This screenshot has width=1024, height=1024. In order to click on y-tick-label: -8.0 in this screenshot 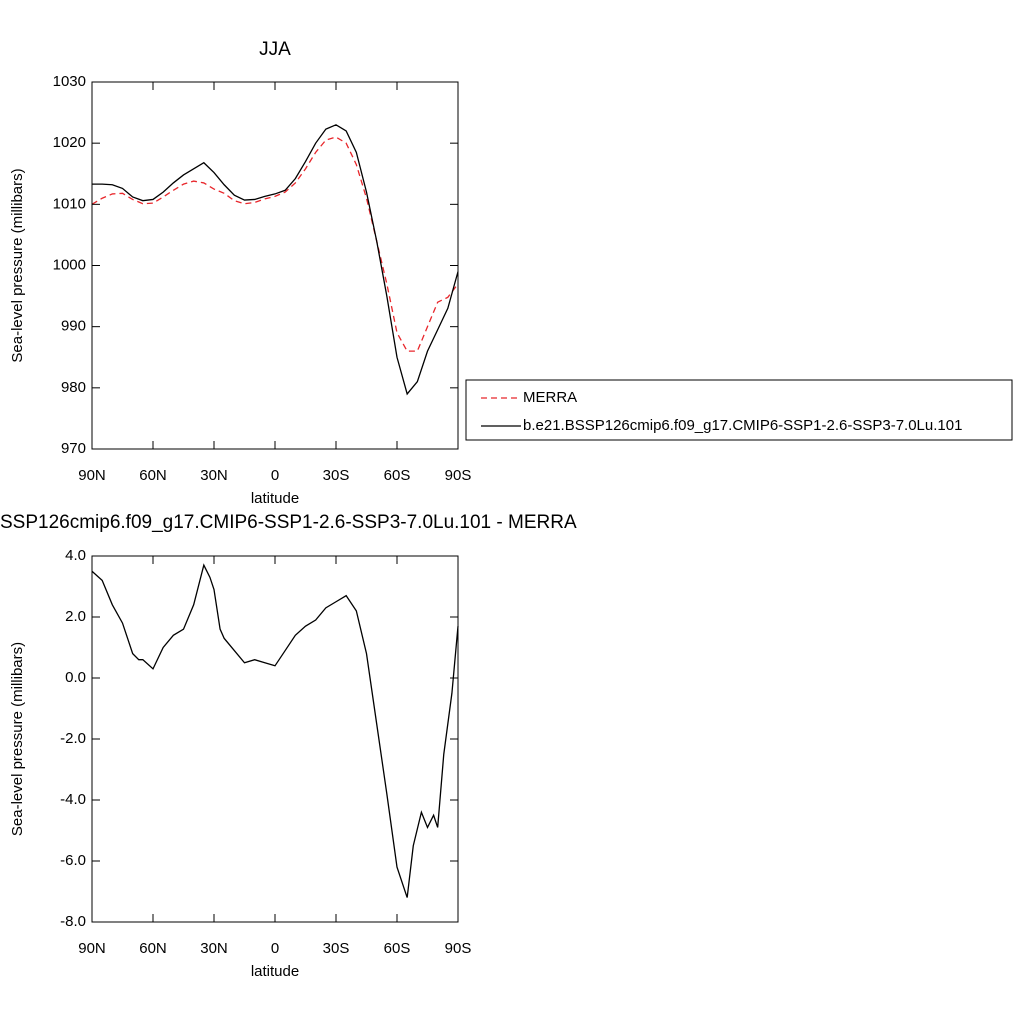, I will do `click(73, 921)`.